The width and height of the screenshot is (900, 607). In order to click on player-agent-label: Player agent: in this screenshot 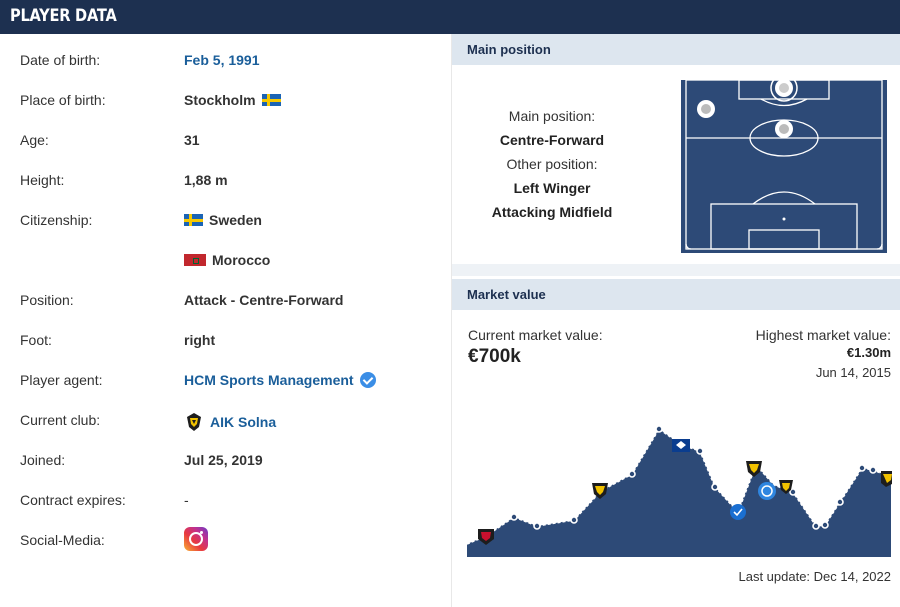, I will do `click(61, 380)`.